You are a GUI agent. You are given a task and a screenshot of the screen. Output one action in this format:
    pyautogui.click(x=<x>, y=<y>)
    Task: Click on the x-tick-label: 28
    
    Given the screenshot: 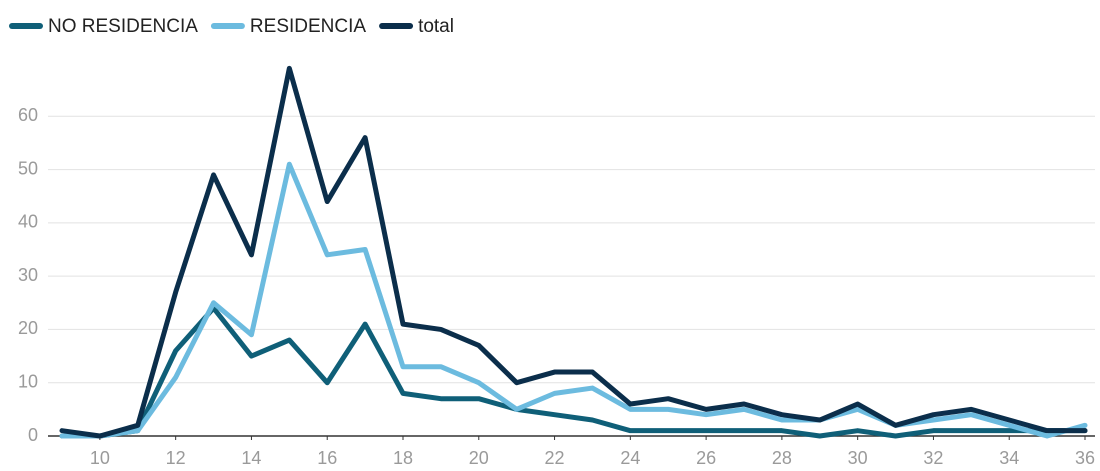 What is the action you would take?
    pyautogui.click(x=782, y=457)
    